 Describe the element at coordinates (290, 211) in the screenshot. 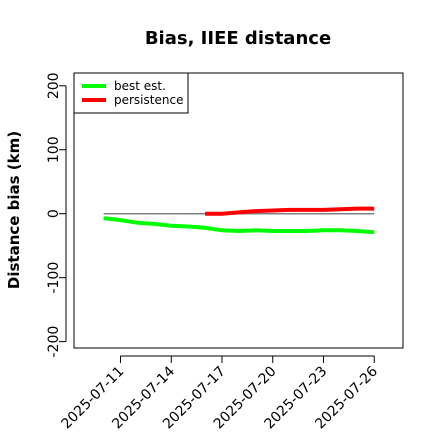

I see `series-line-persistence` at that location.